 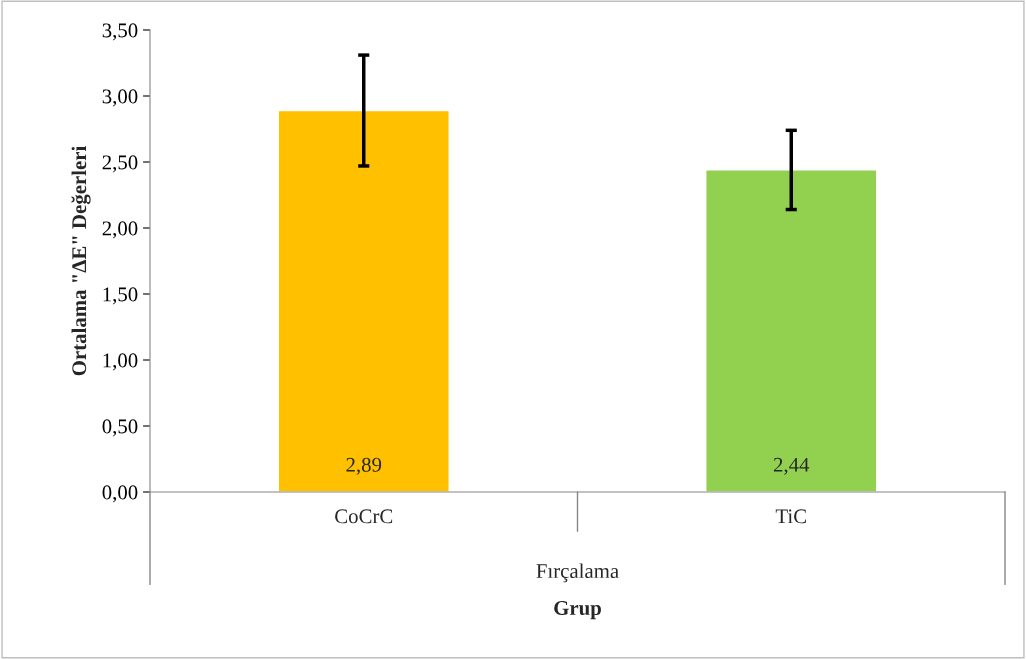 What do you see at coordinates (577, 610) in the screenshot?
I see `x-axis-title: Grup` at bounding box center [577, 610].